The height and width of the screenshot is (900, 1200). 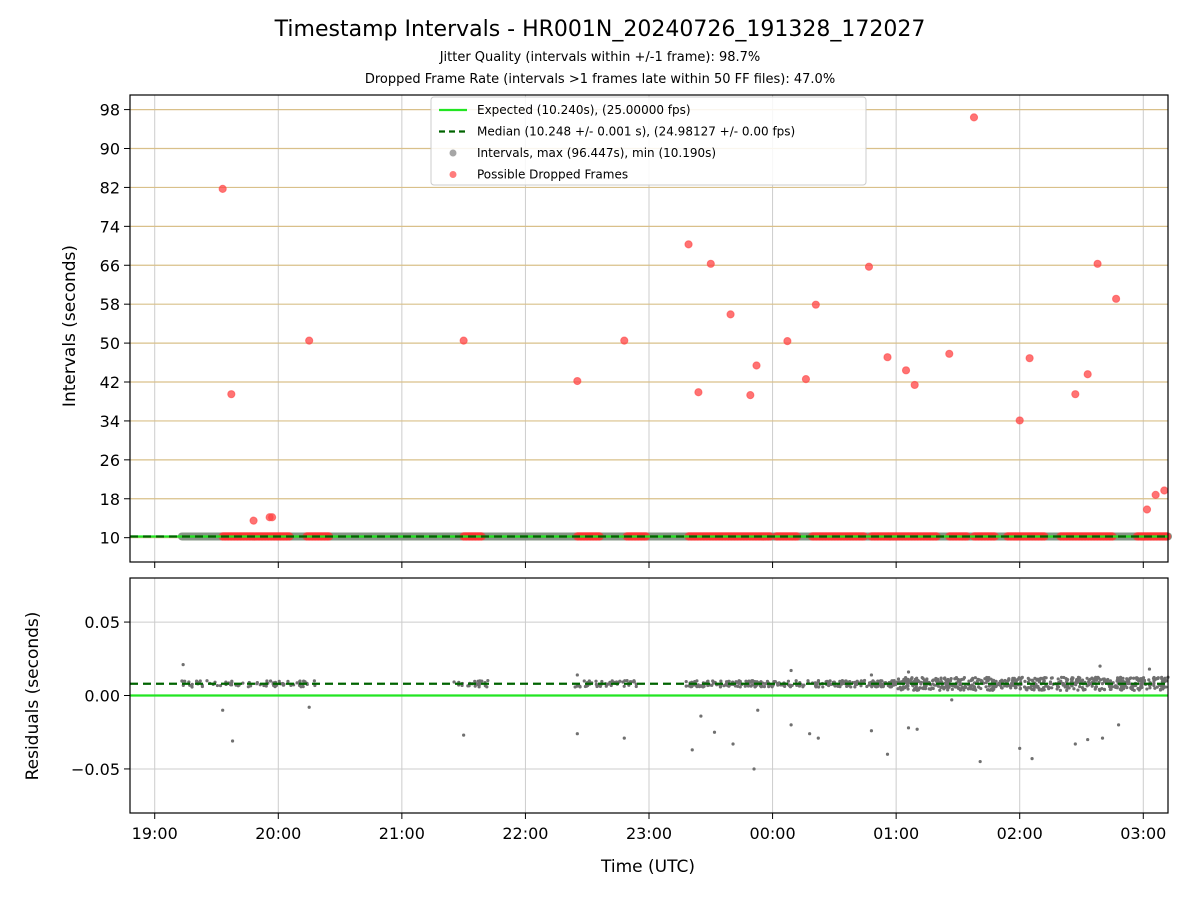 What do you see at coordinates (155, 833) in the screenshot?
I see `x-tick-label: 19:00` at bounding box center [155, 833].